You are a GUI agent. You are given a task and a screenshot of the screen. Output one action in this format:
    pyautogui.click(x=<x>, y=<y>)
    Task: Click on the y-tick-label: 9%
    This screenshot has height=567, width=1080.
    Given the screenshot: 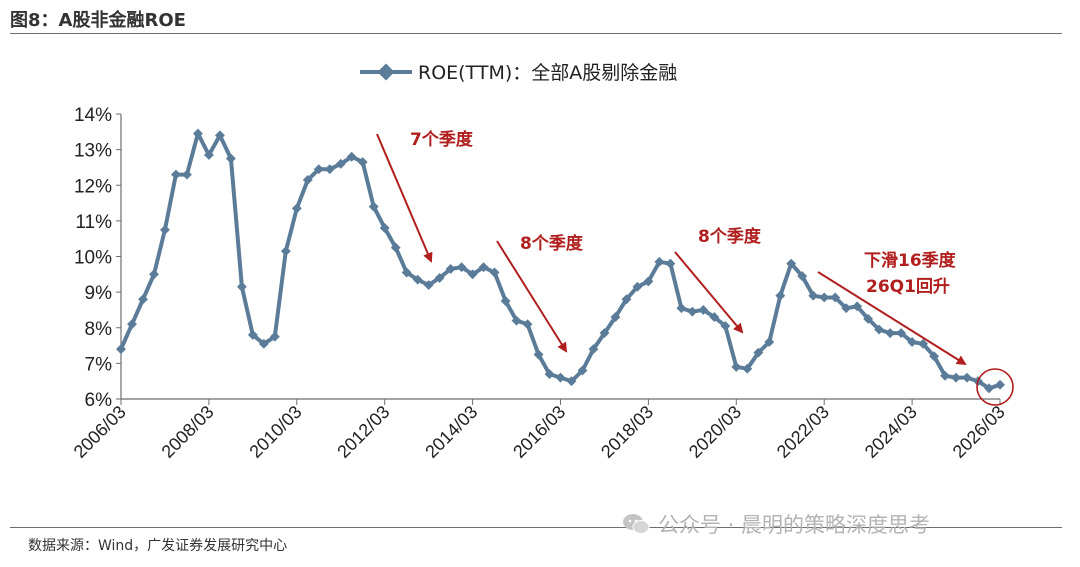 What is the action you would take?
    pyautogui.click(x=99, y=293)
    